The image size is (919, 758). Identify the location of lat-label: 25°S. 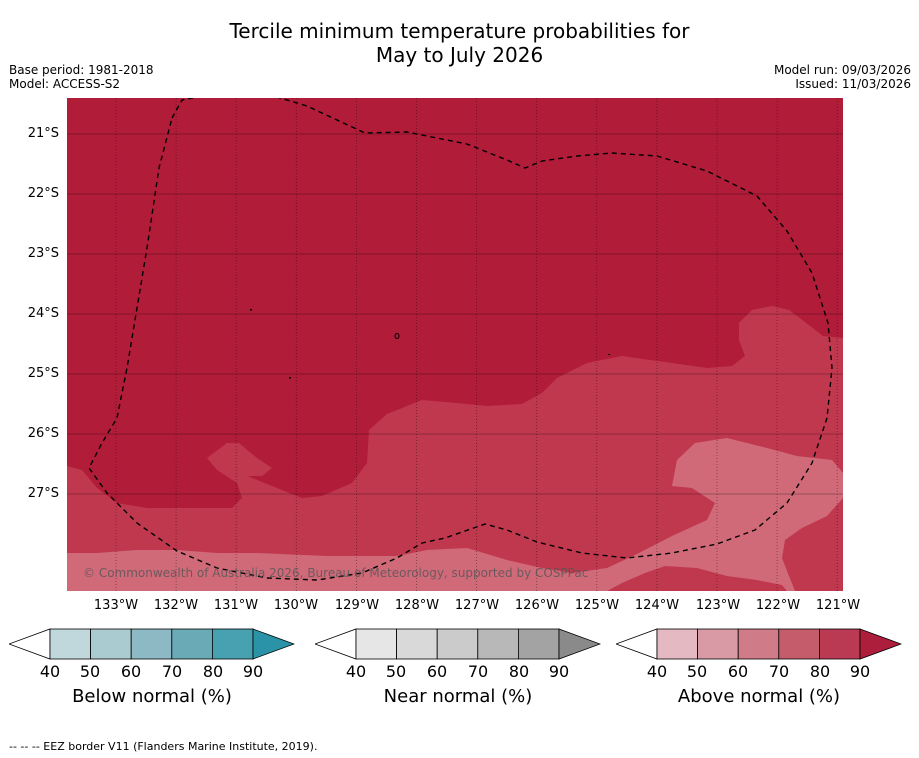
(43, 373).